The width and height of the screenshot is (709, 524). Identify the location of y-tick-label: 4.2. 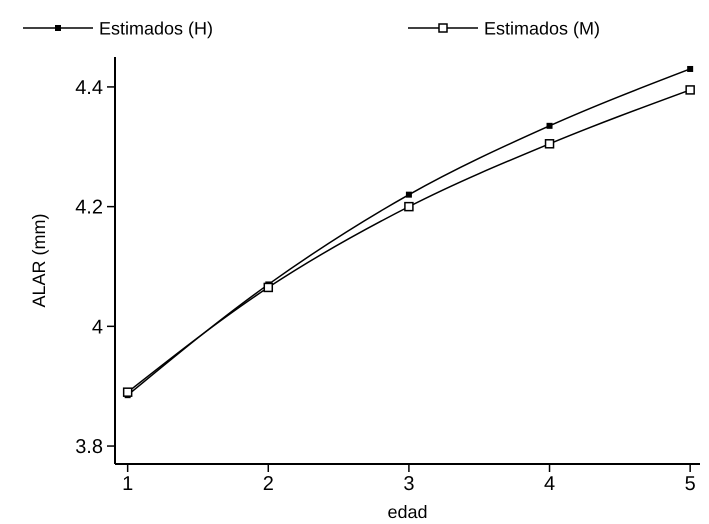
(89, 207).